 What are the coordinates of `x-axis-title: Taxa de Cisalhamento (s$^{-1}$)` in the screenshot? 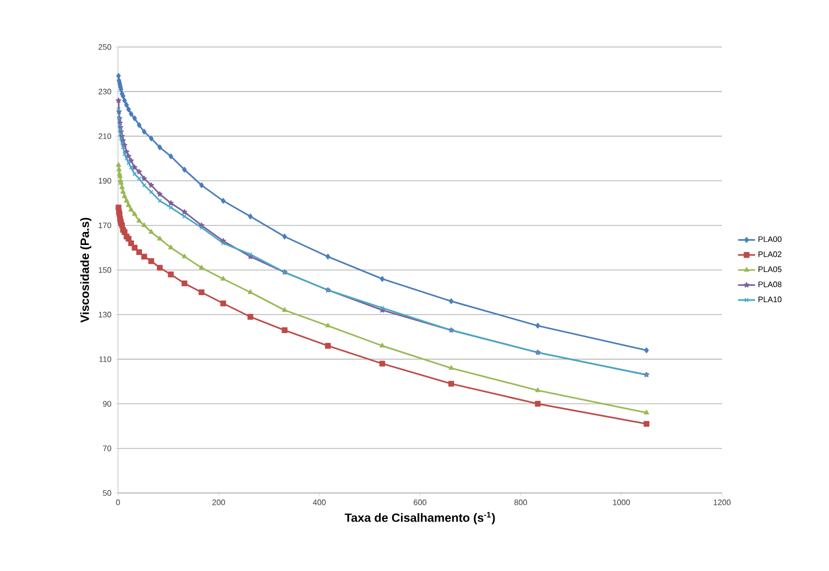 It's located at (419, 518).